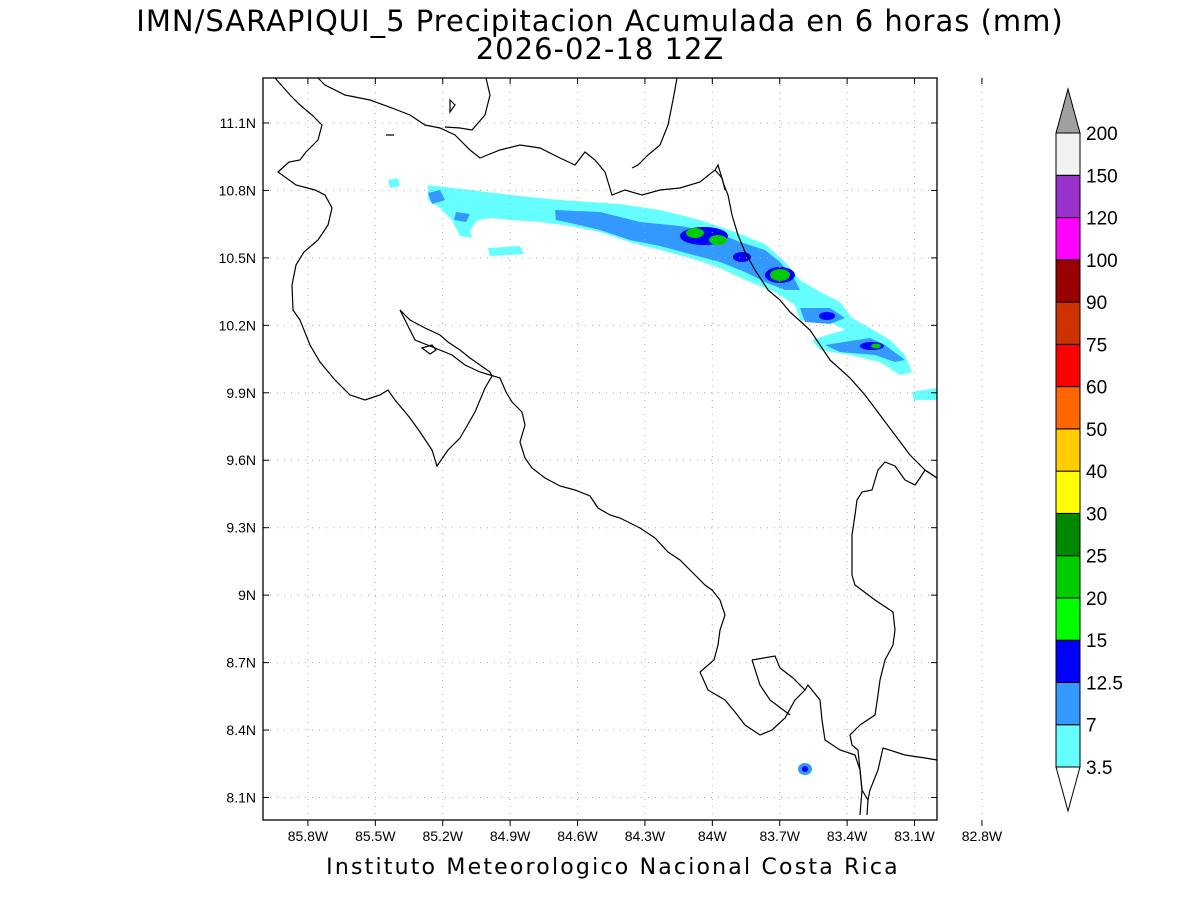 This screenshot has height=900, width=1200. I want to click on colorbar-label: 15, so click(1096, 641).